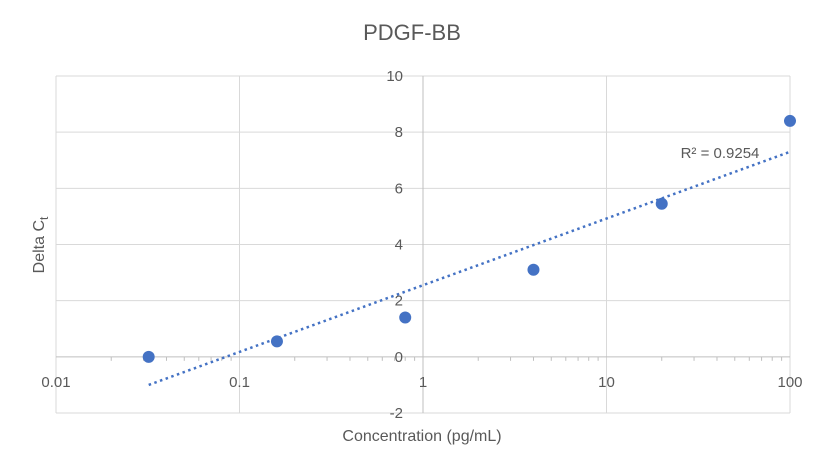 This screenshot has height=465, width=824. I want to click on x-axis-label: Concentration (pg/mL), so click(421, 436).